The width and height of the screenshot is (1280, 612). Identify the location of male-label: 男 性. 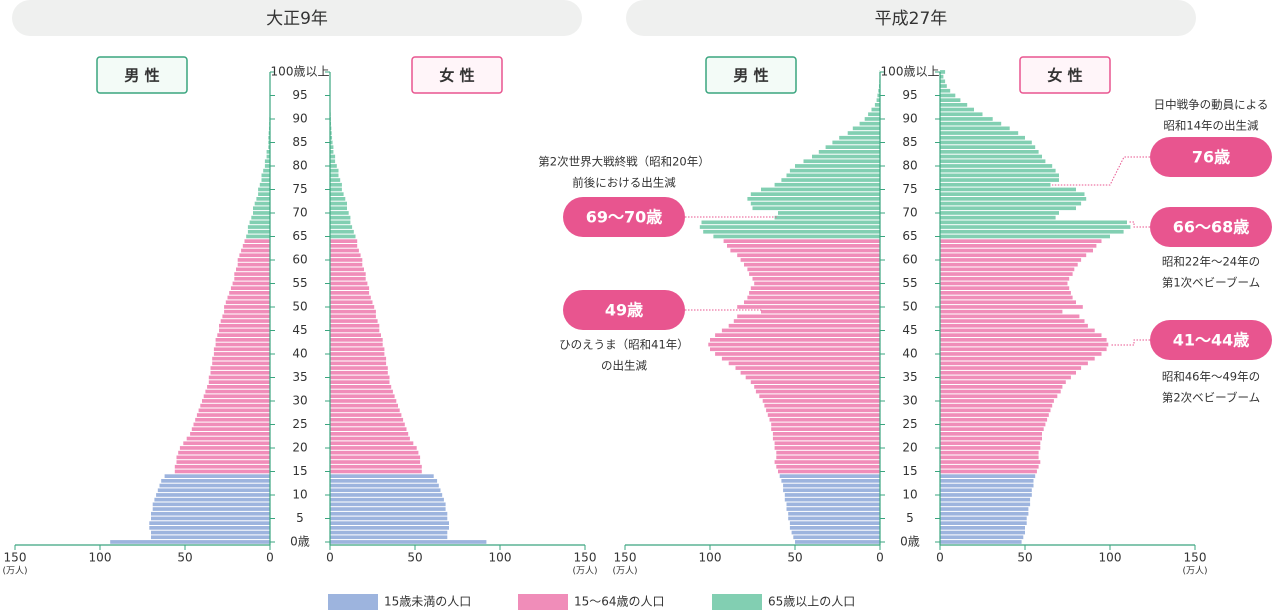
(141, 76).